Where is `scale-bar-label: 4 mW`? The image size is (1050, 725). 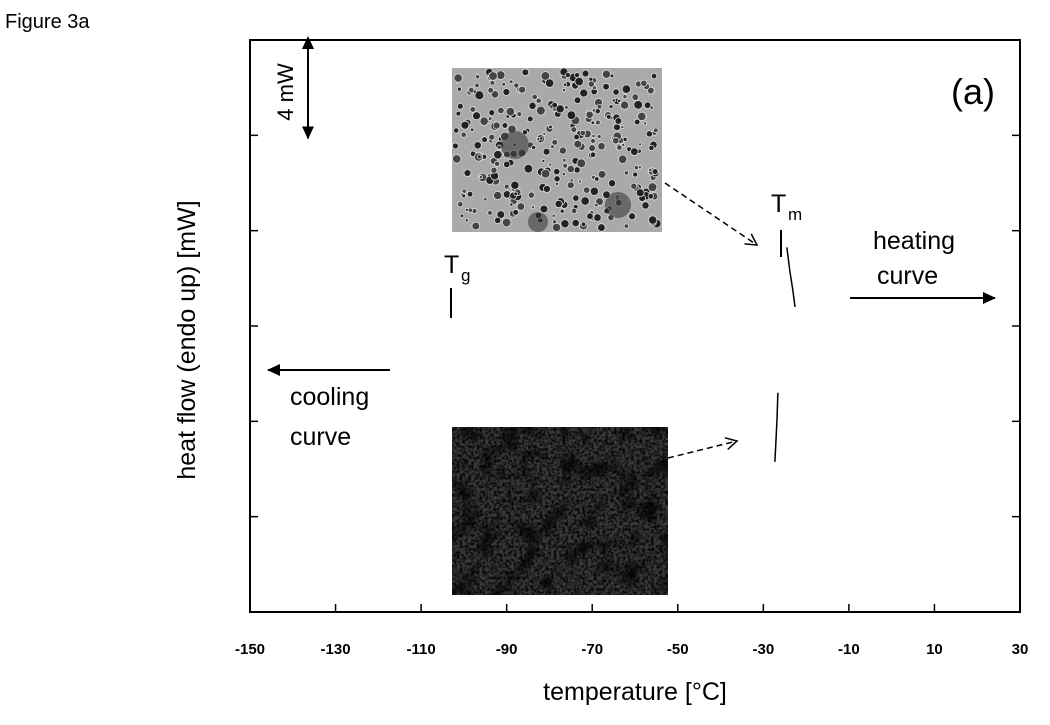
scale-bar-label: 4 mW is located at coordinates (285, 92).